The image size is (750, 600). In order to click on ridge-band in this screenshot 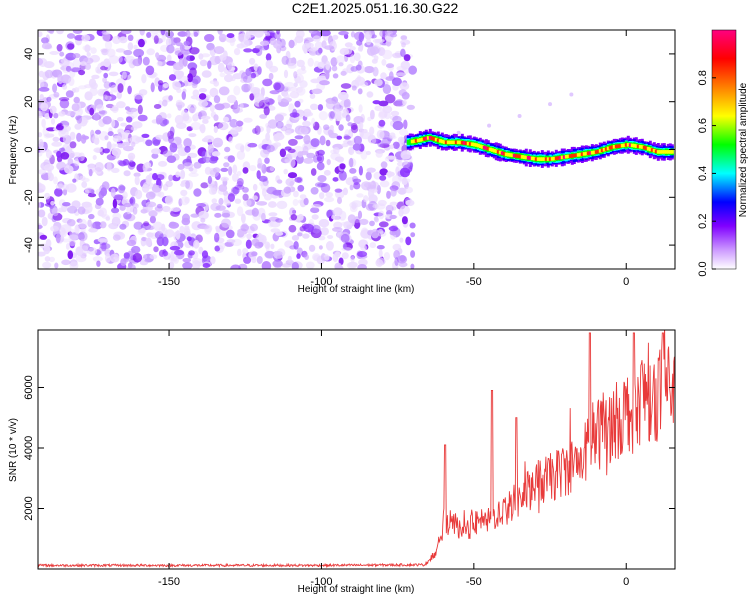, I will do `click(410, 142)`.